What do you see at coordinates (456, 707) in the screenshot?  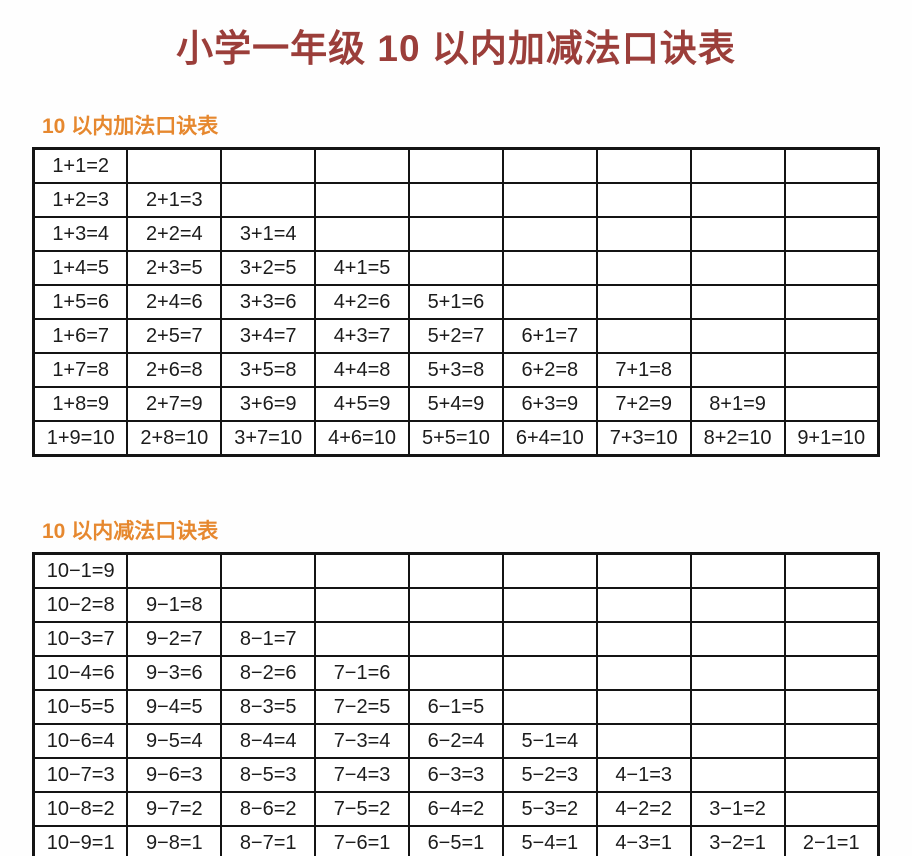 I see `table-row: 10−5=5 9−4=5 8−3=5 7−2=5 6−1=5` at bounding box center [456, 707].